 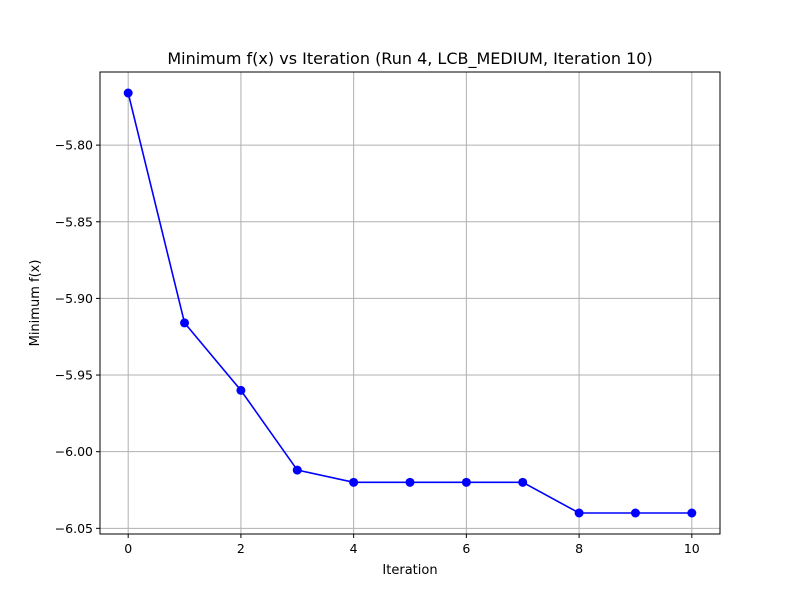 I want to click on y-tick-label: −5.95, so click(x=74, y=375).